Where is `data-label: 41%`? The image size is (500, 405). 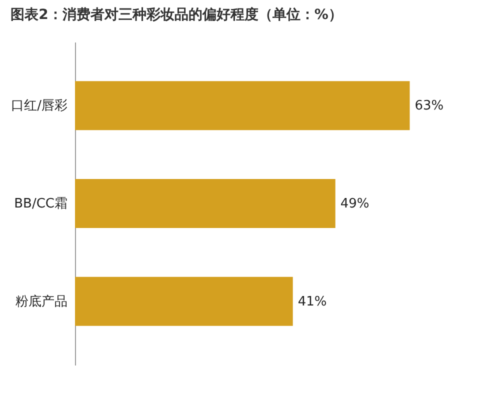 data-label: 41% is located at coordinates (312, 302).